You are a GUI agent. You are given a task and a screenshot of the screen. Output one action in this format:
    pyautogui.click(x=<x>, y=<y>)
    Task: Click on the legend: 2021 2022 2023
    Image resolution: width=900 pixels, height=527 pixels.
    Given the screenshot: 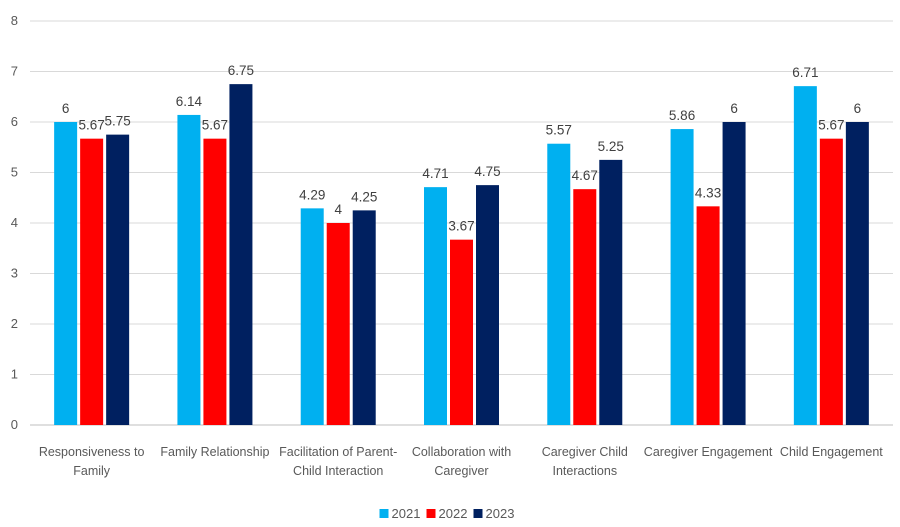 What is the action you would take?
    pyautogui.click(x=447, y=513)
    